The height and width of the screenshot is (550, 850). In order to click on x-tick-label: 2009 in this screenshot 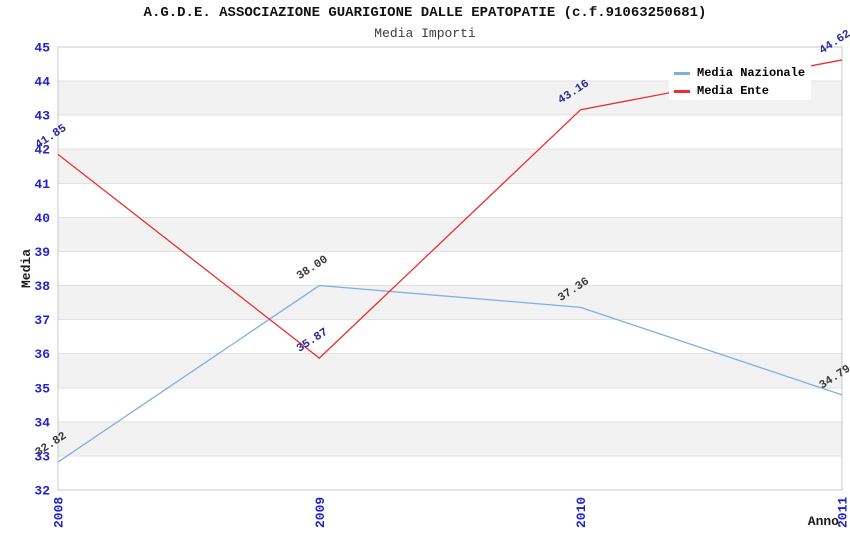, I will do `click(320, 512)`.